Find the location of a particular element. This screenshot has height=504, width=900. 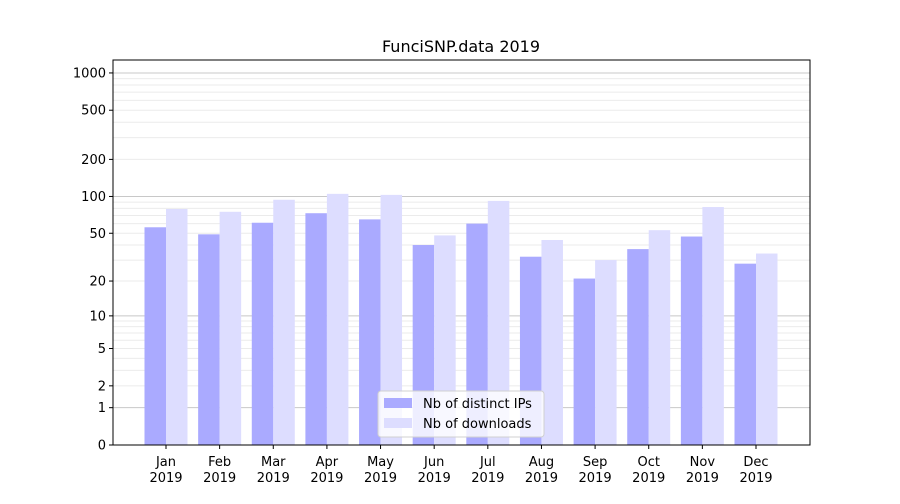

legend: Nb of distinct IPs Nb of downloads is located at coordinates (461, 414).